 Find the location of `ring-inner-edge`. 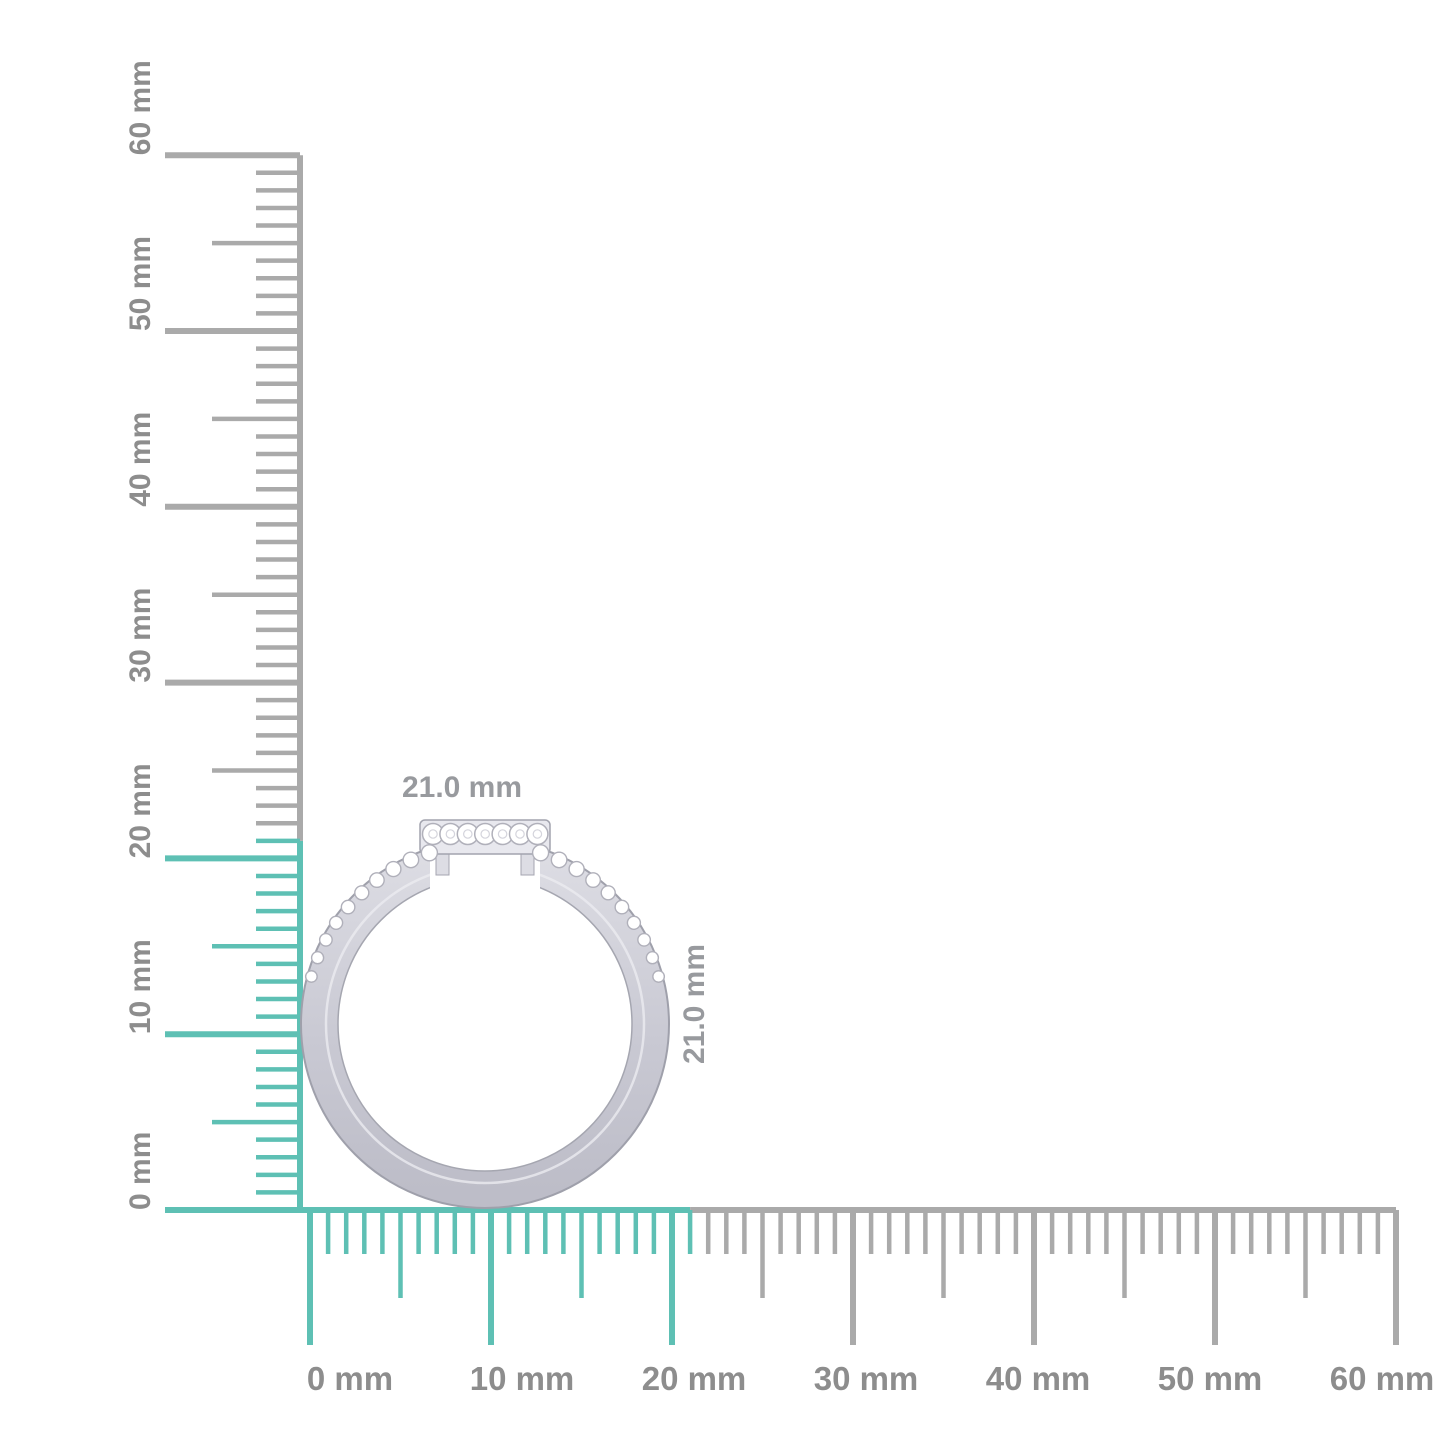

ring-inner-edge is located at coordinates (485, 1024).